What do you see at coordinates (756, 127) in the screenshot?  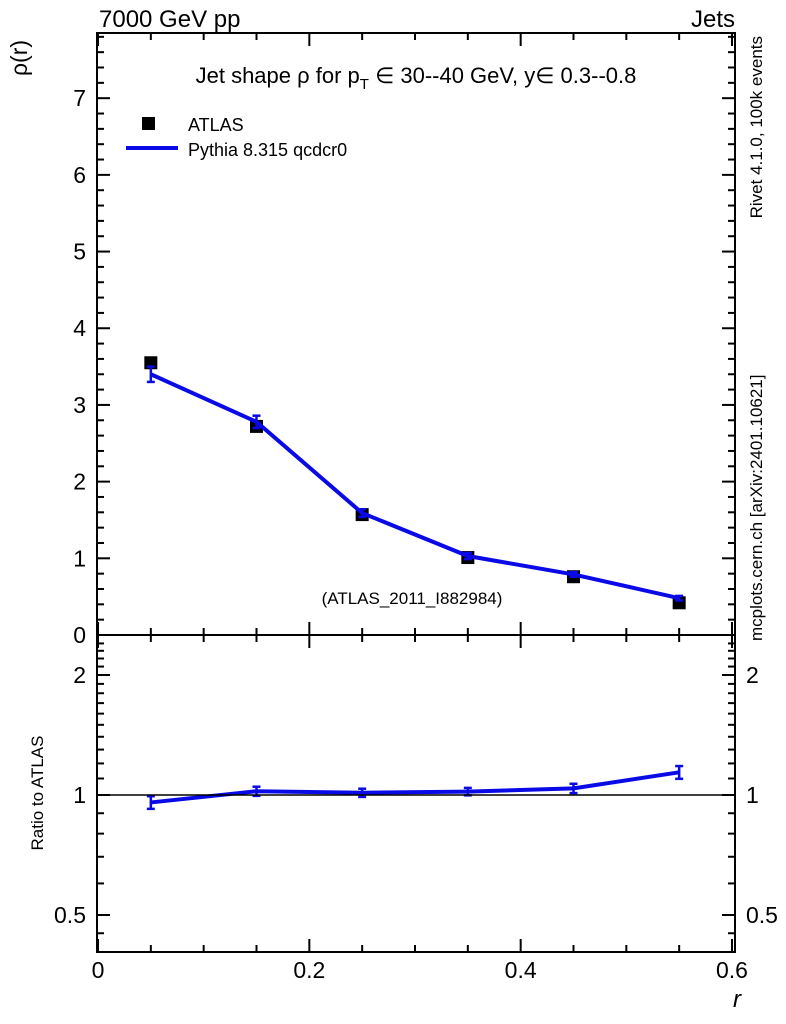 I see `rivet-version-note: Rivet 4.1.0, 100k events` at bounding box center [756, 127].